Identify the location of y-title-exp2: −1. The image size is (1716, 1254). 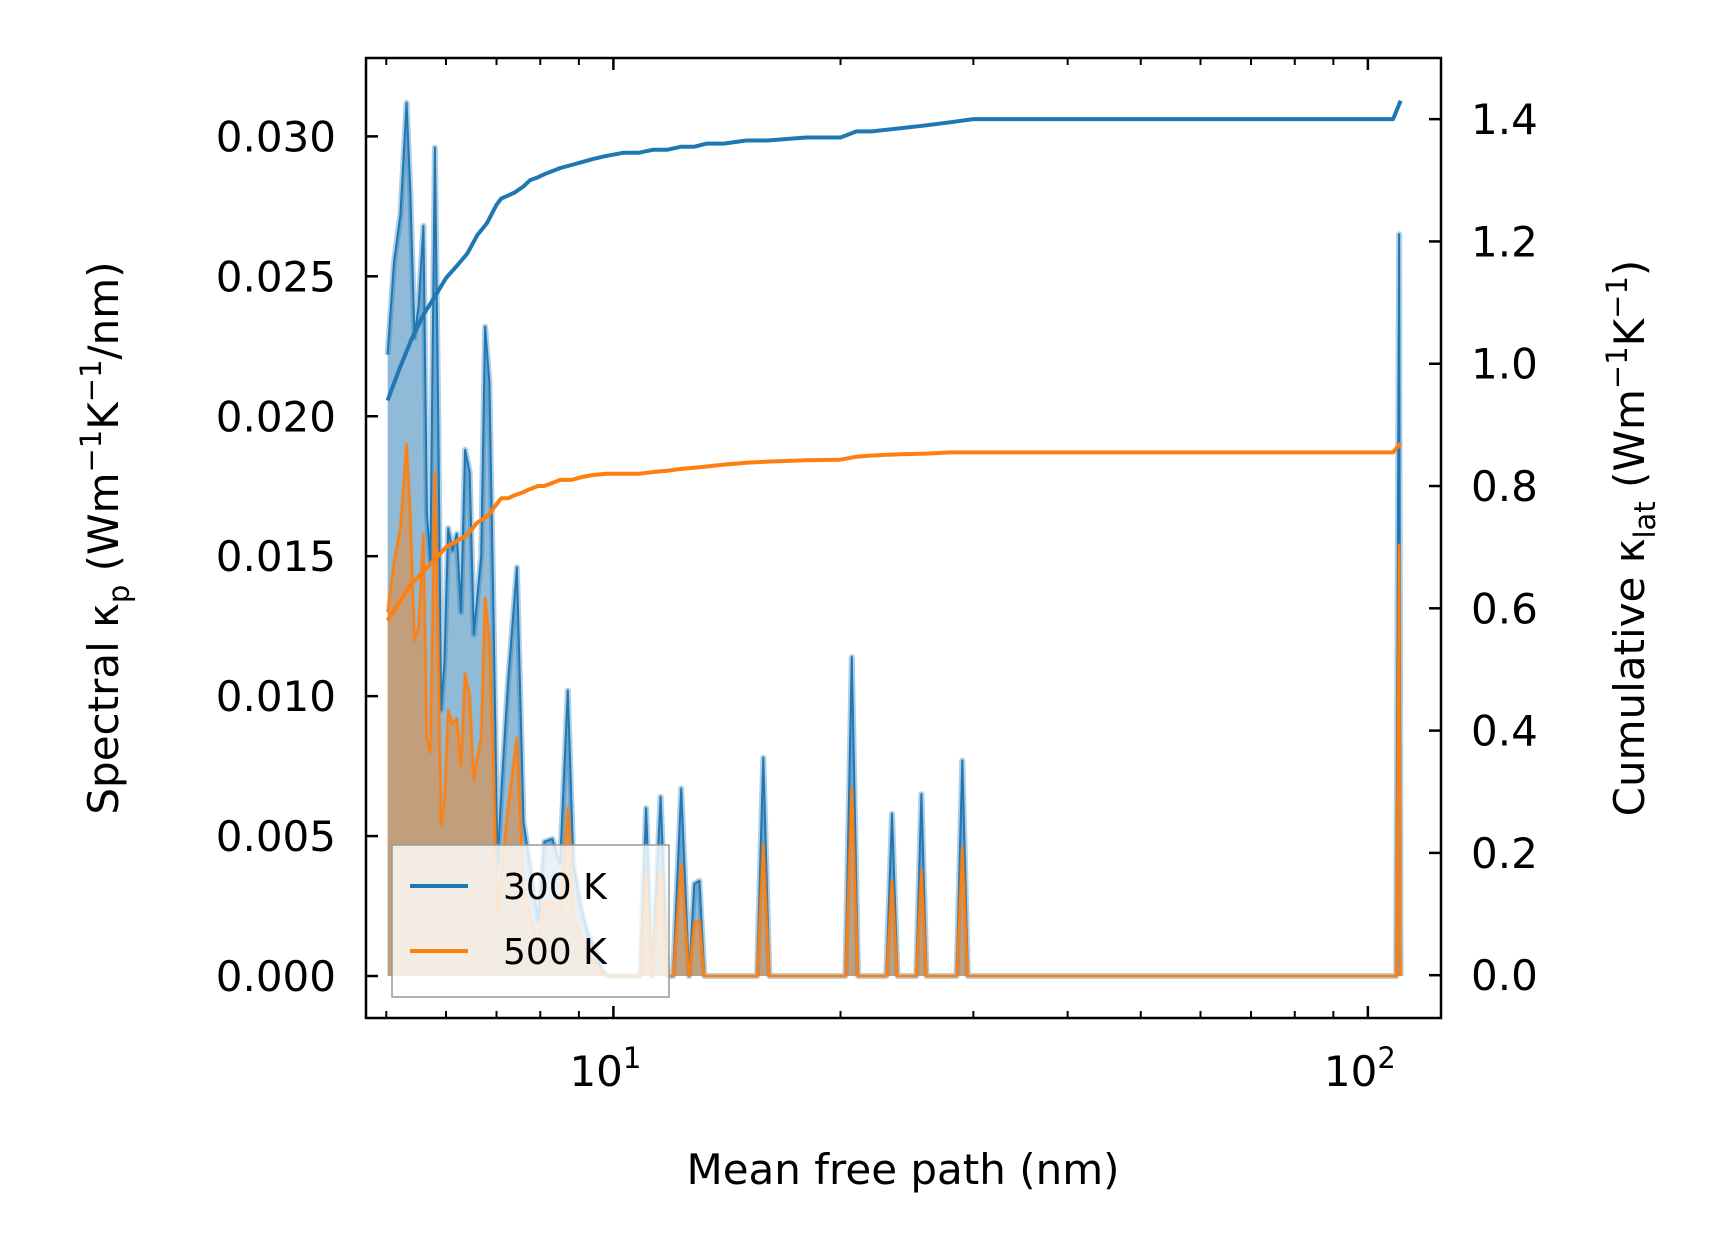
(91, 380).